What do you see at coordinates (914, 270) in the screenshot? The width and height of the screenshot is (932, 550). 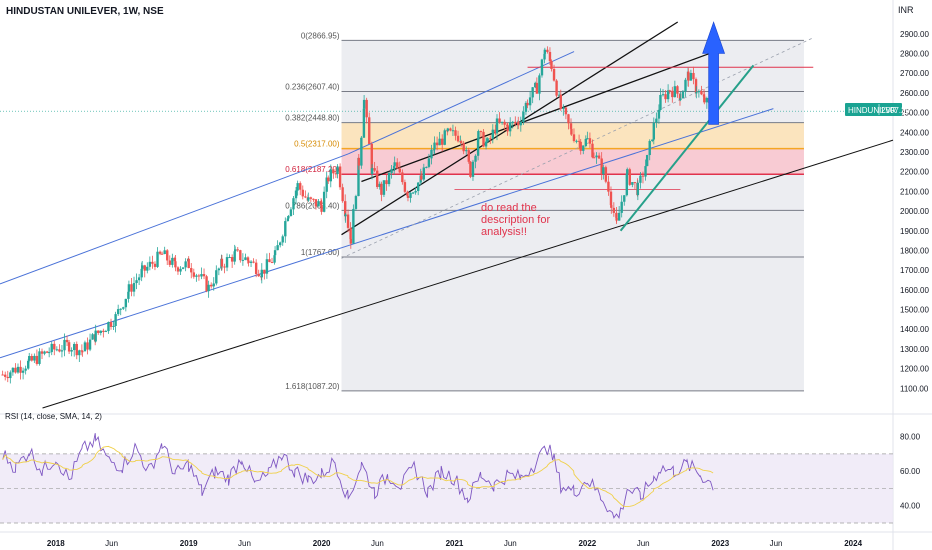 I see `price-tick-label: 1700.00` at bounding box center [914, 270].